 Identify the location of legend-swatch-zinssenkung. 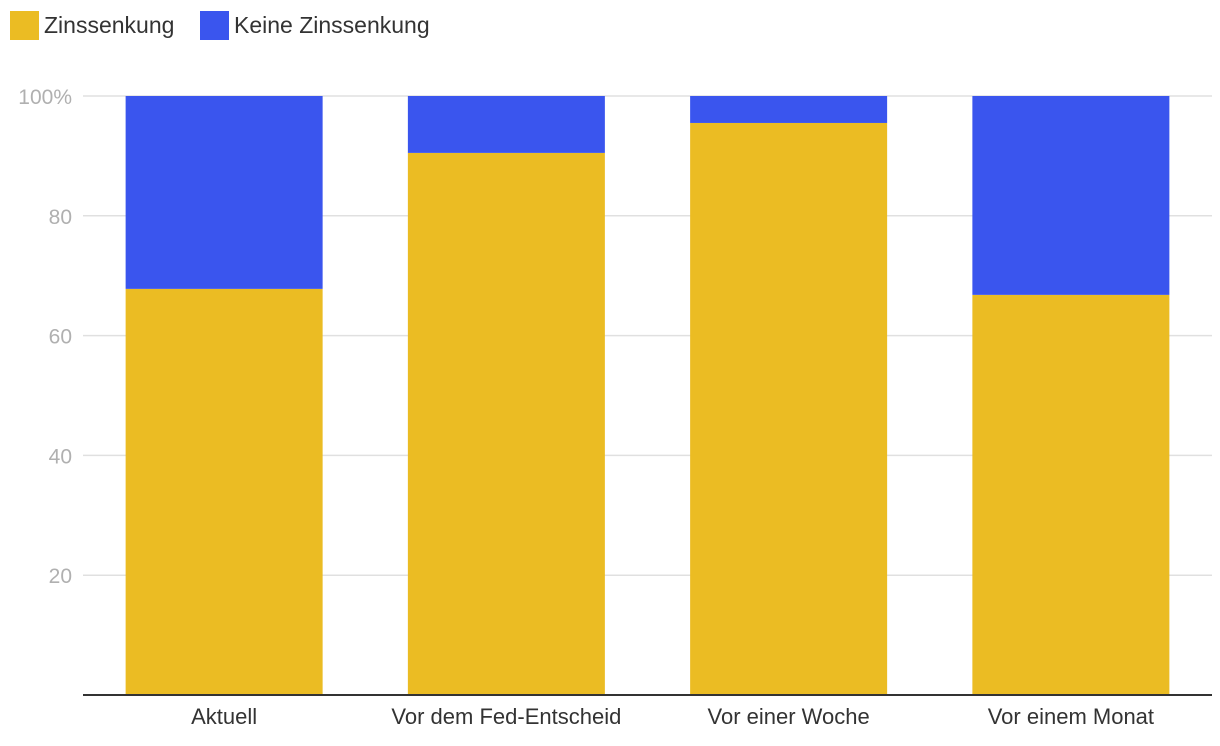
(24, 25).